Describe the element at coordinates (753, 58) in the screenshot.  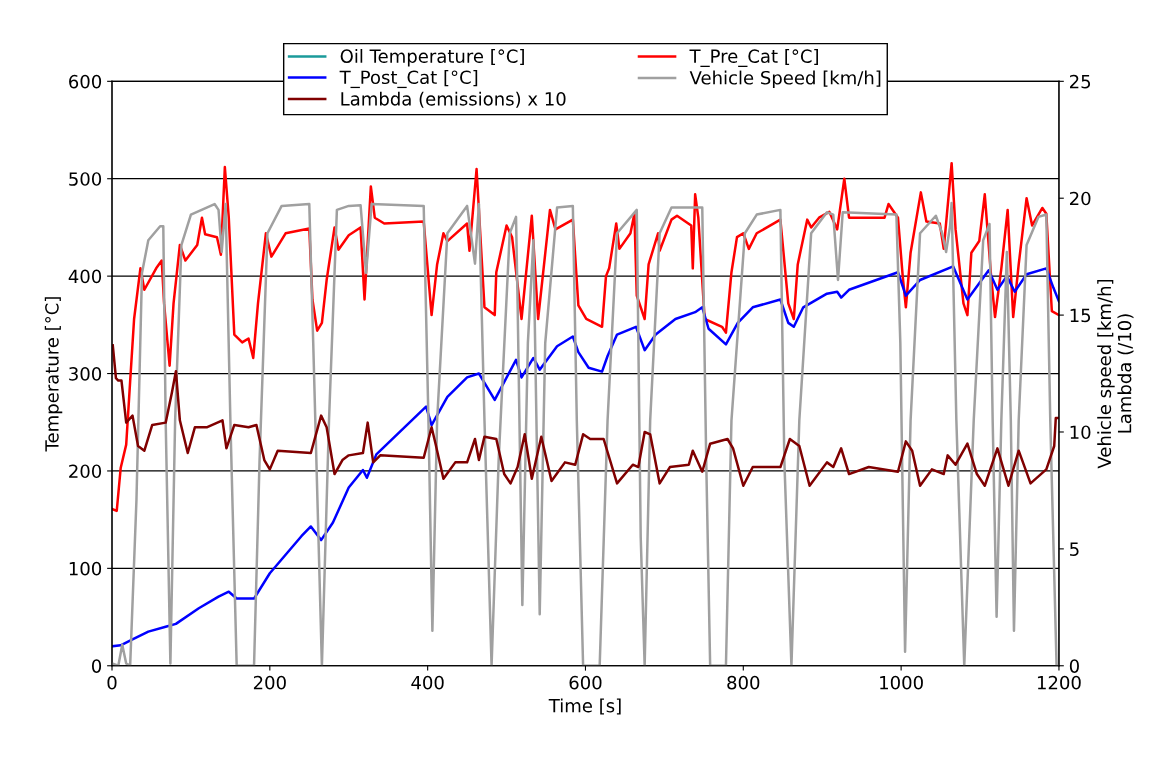
I see `legend-label: T_Pre_Cat [°C]` at that location.